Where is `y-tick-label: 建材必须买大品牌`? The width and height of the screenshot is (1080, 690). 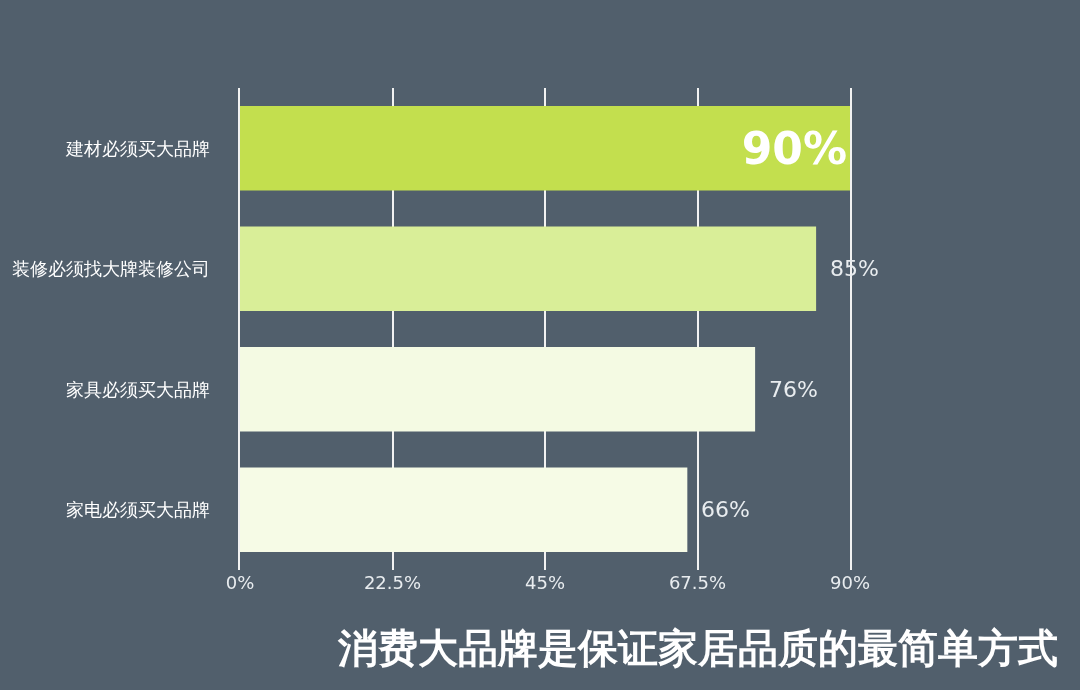
y-tick-label: 建材必须买大品牌 is located at coordinates (137, 148).